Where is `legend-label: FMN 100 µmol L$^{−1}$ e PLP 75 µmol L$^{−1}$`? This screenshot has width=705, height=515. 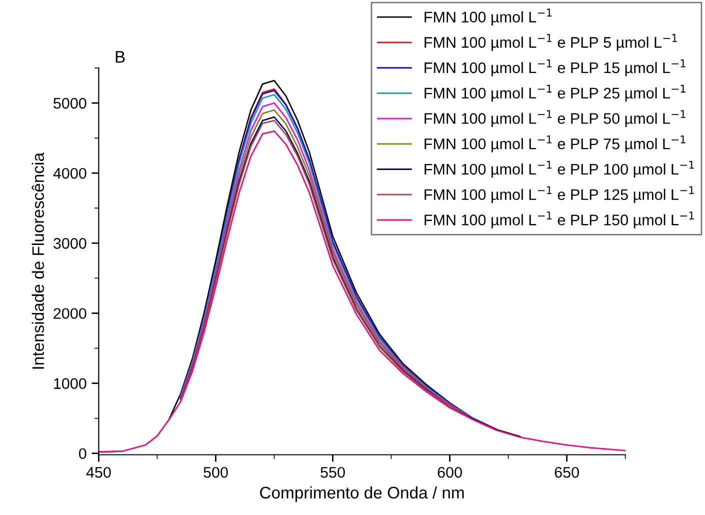
legend-label: FMN 100 µmol L$^{−1}$ e PLP 75 µmol L$^{−1}$ is located at coordinates (555, 143).